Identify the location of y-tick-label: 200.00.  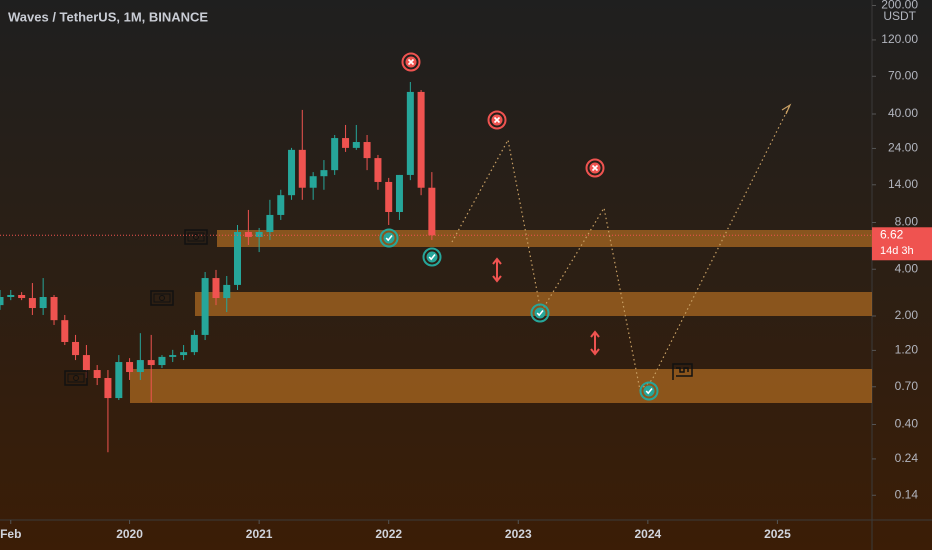
(899, 6).